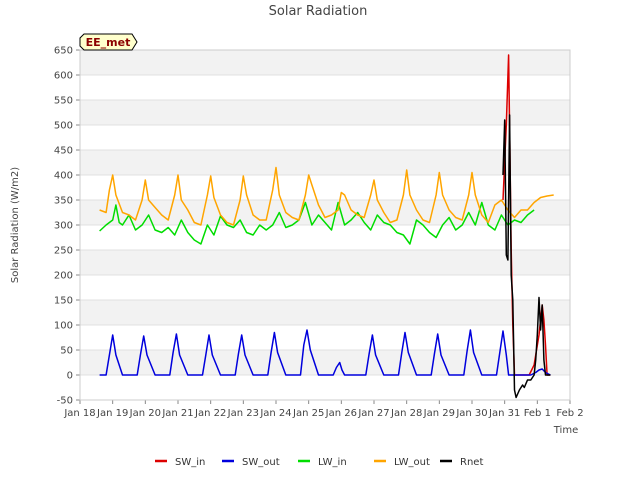 This screenshot has height=480, width=640. Describe the element at coordinates (537, 413) in the screenshot. I see `x-tick-label: Feb 1` at that location.